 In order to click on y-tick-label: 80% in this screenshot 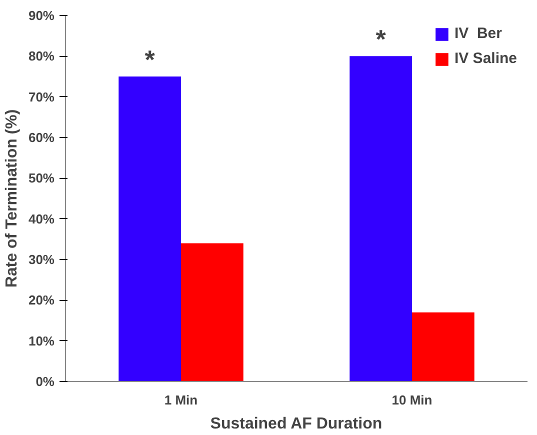, I will do `click(41, 56)`.